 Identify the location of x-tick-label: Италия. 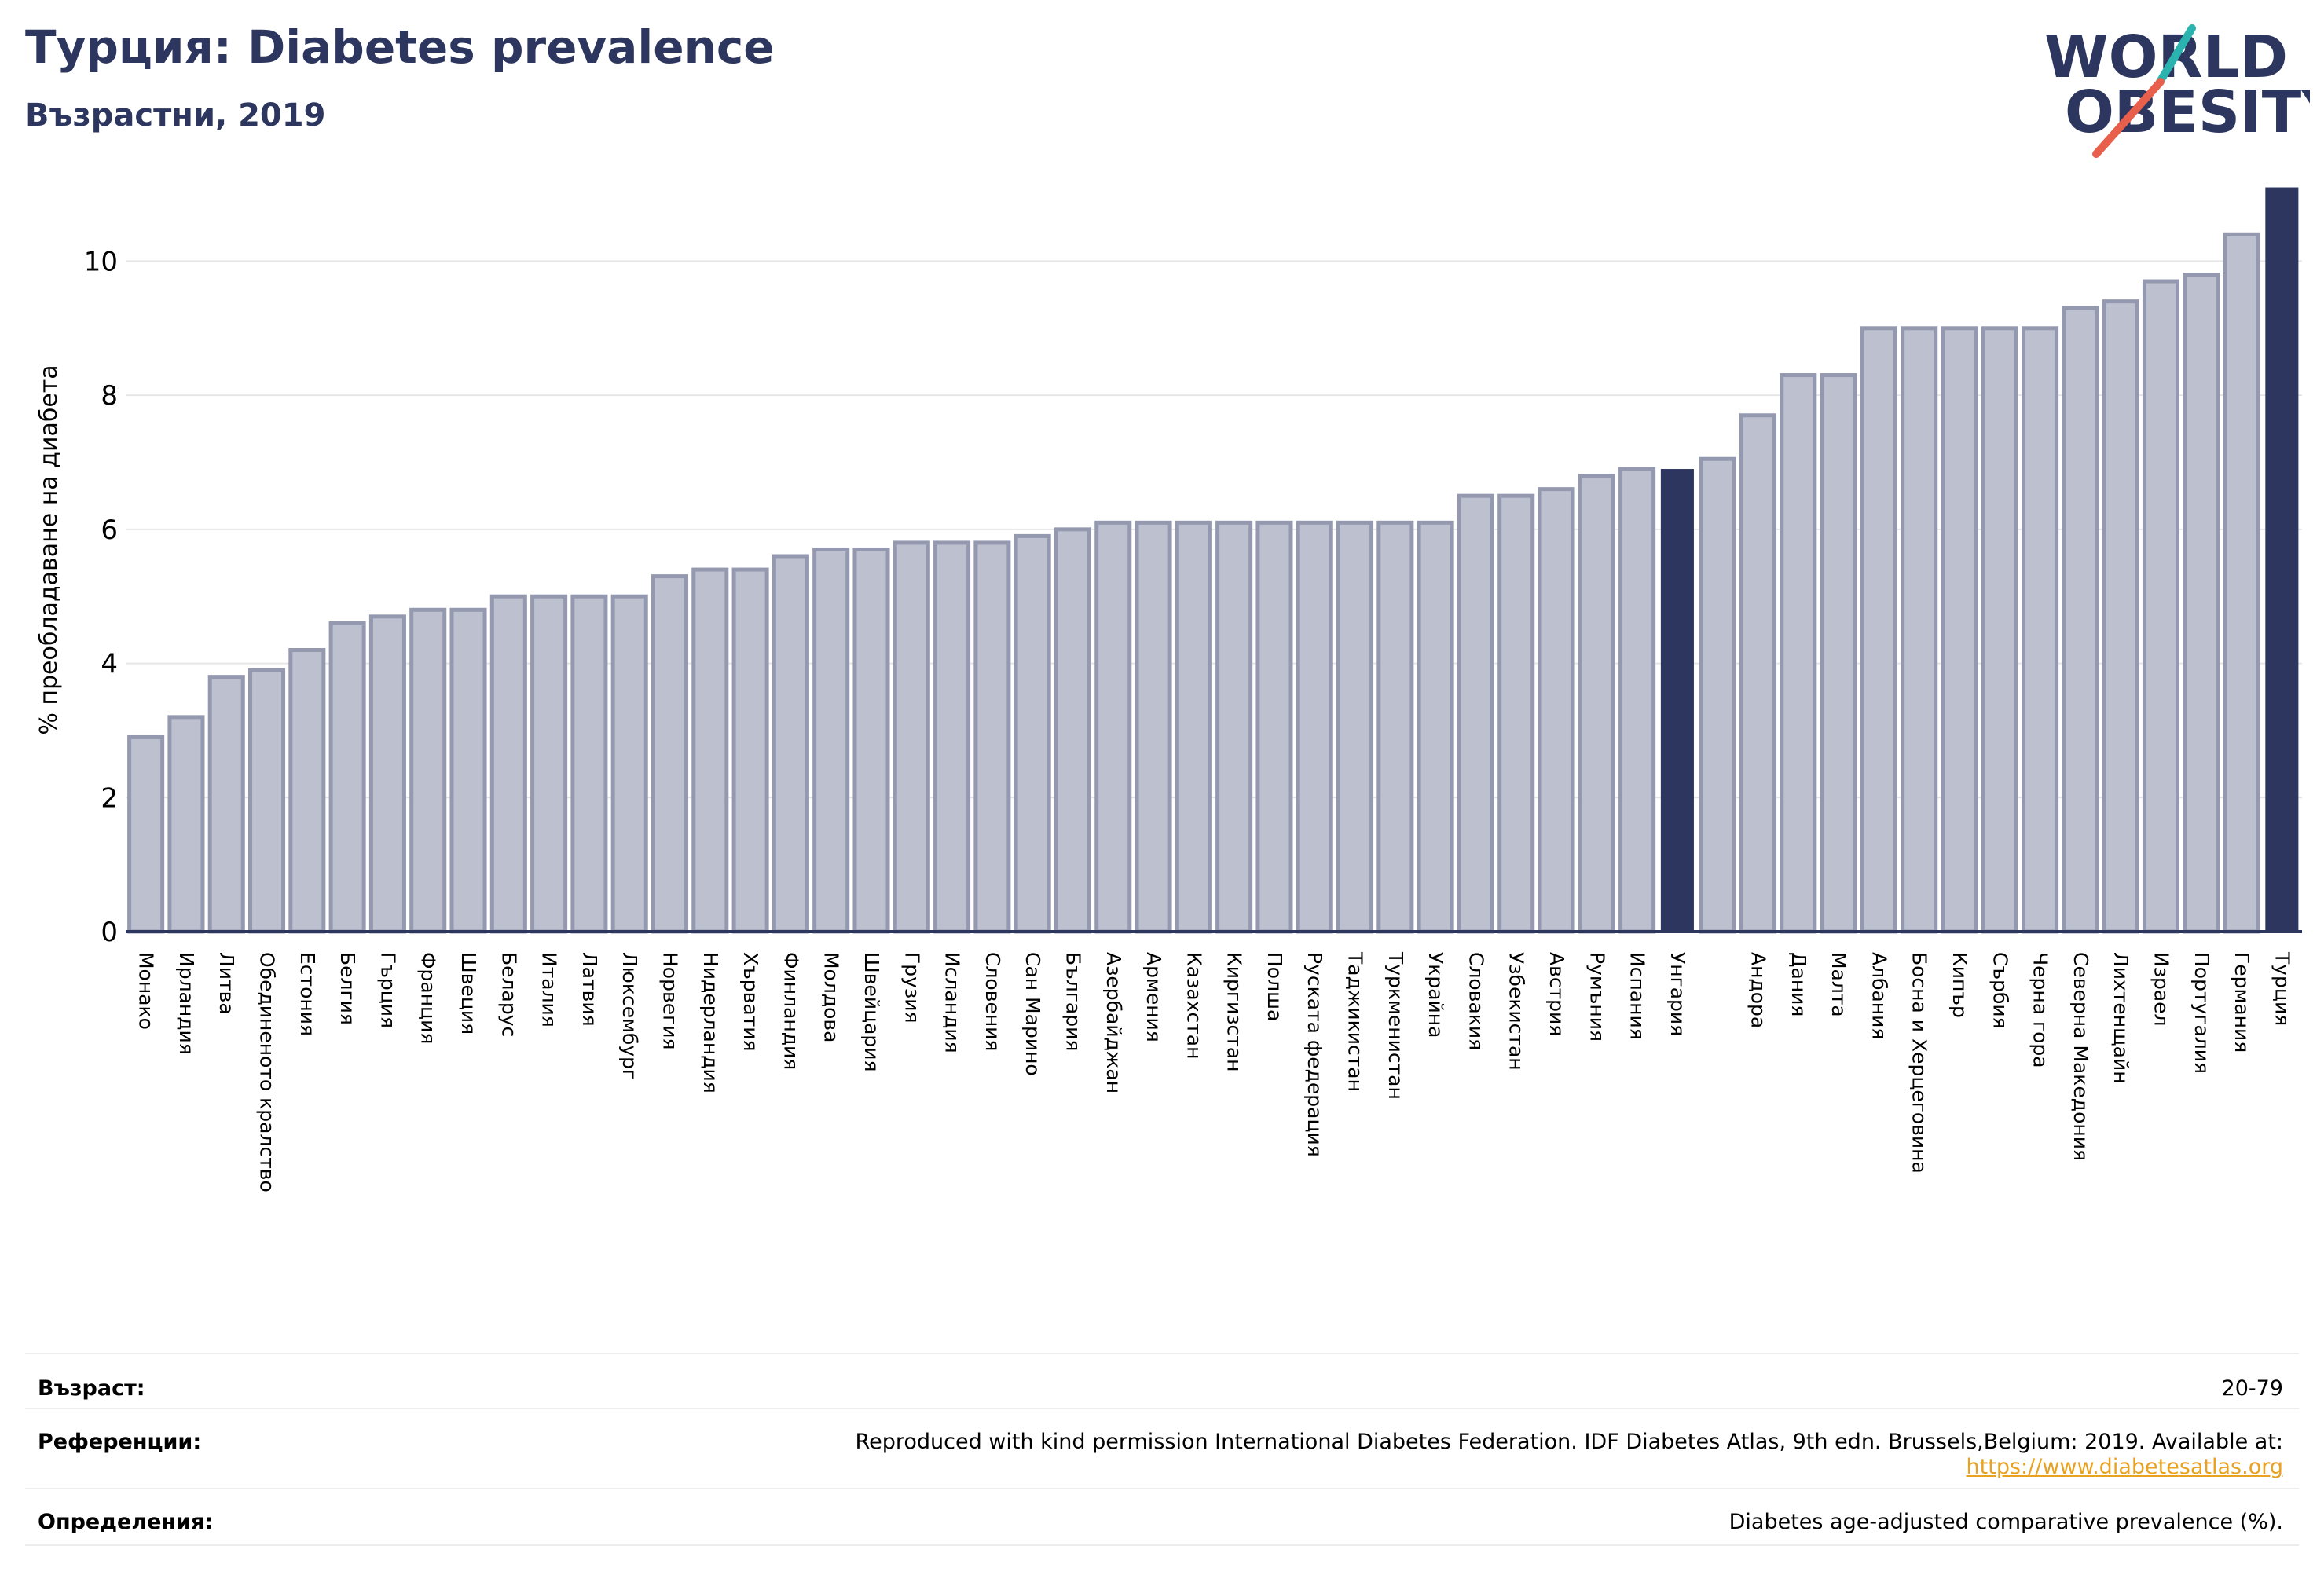
(549, 989).